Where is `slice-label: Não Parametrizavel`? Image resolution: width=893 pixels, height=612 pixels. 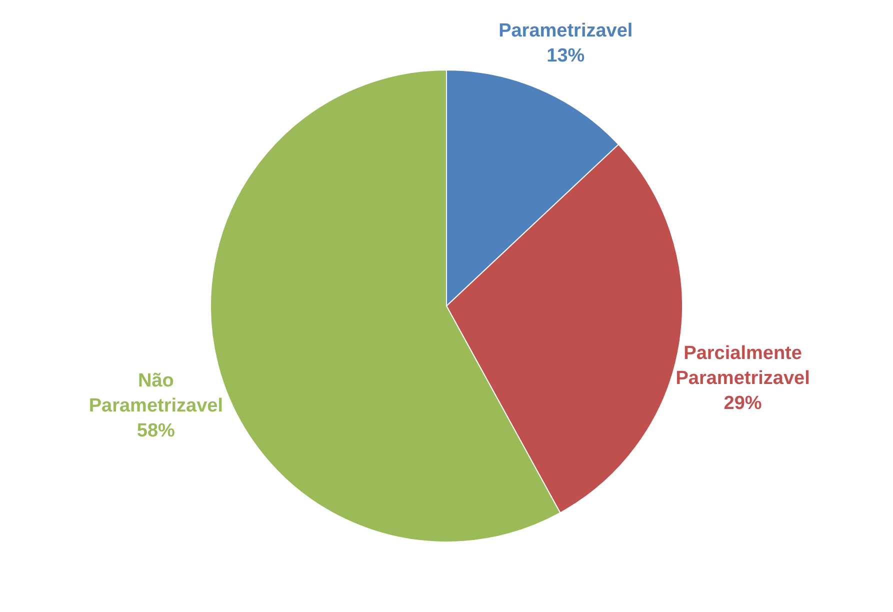
slice-label: Não Parametrizavel is located at coordinates (156, 393).